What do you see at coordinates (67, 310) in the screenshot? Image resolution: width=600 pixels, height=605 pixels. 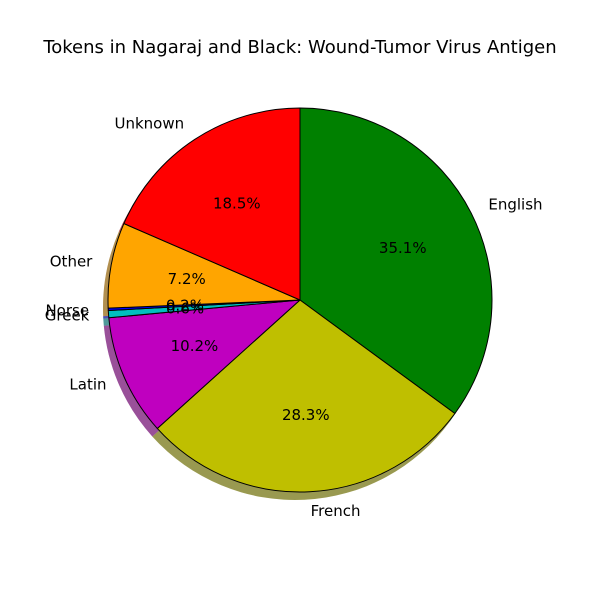 I see `slice-label-norse: Norse` at bounding box center [67, 310].